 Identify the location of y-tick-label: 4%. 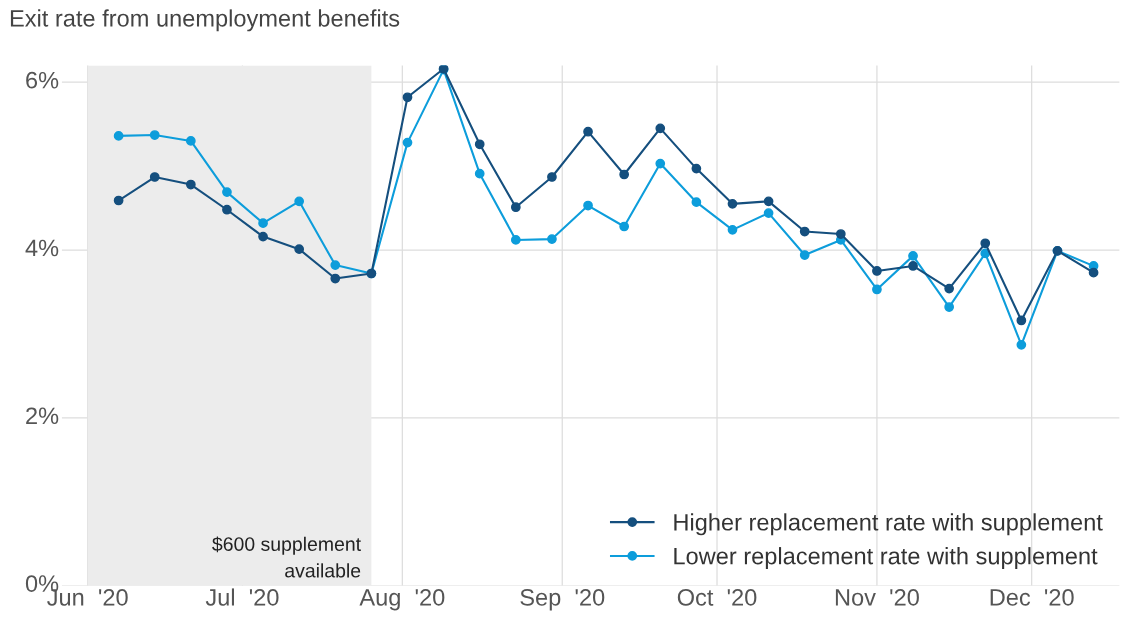
(42, 248).